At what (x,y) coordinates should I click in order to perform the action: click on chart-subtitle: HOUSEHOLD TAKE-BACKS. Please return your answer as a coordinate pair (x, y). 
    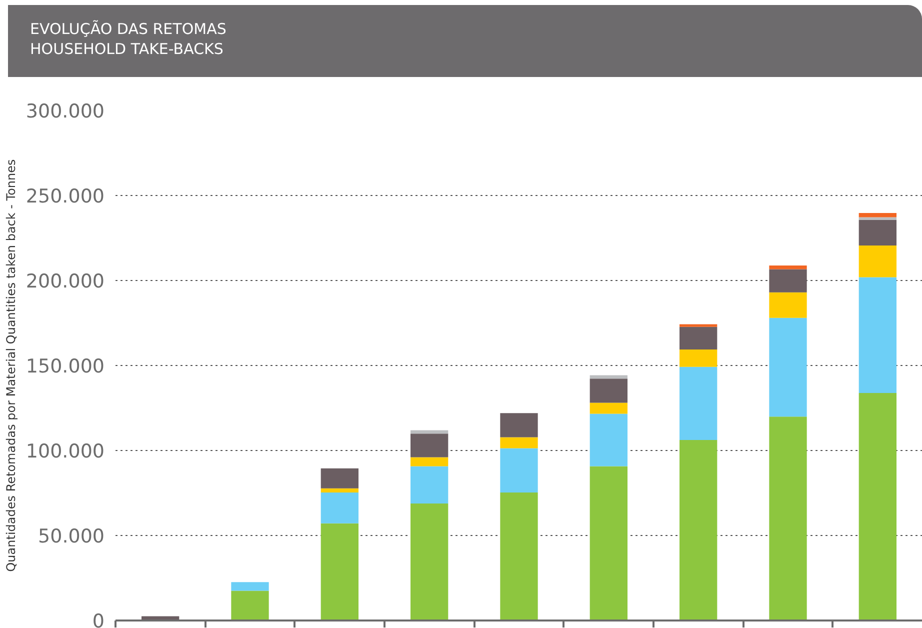
    Looking at the image, I should click on (127, 49).